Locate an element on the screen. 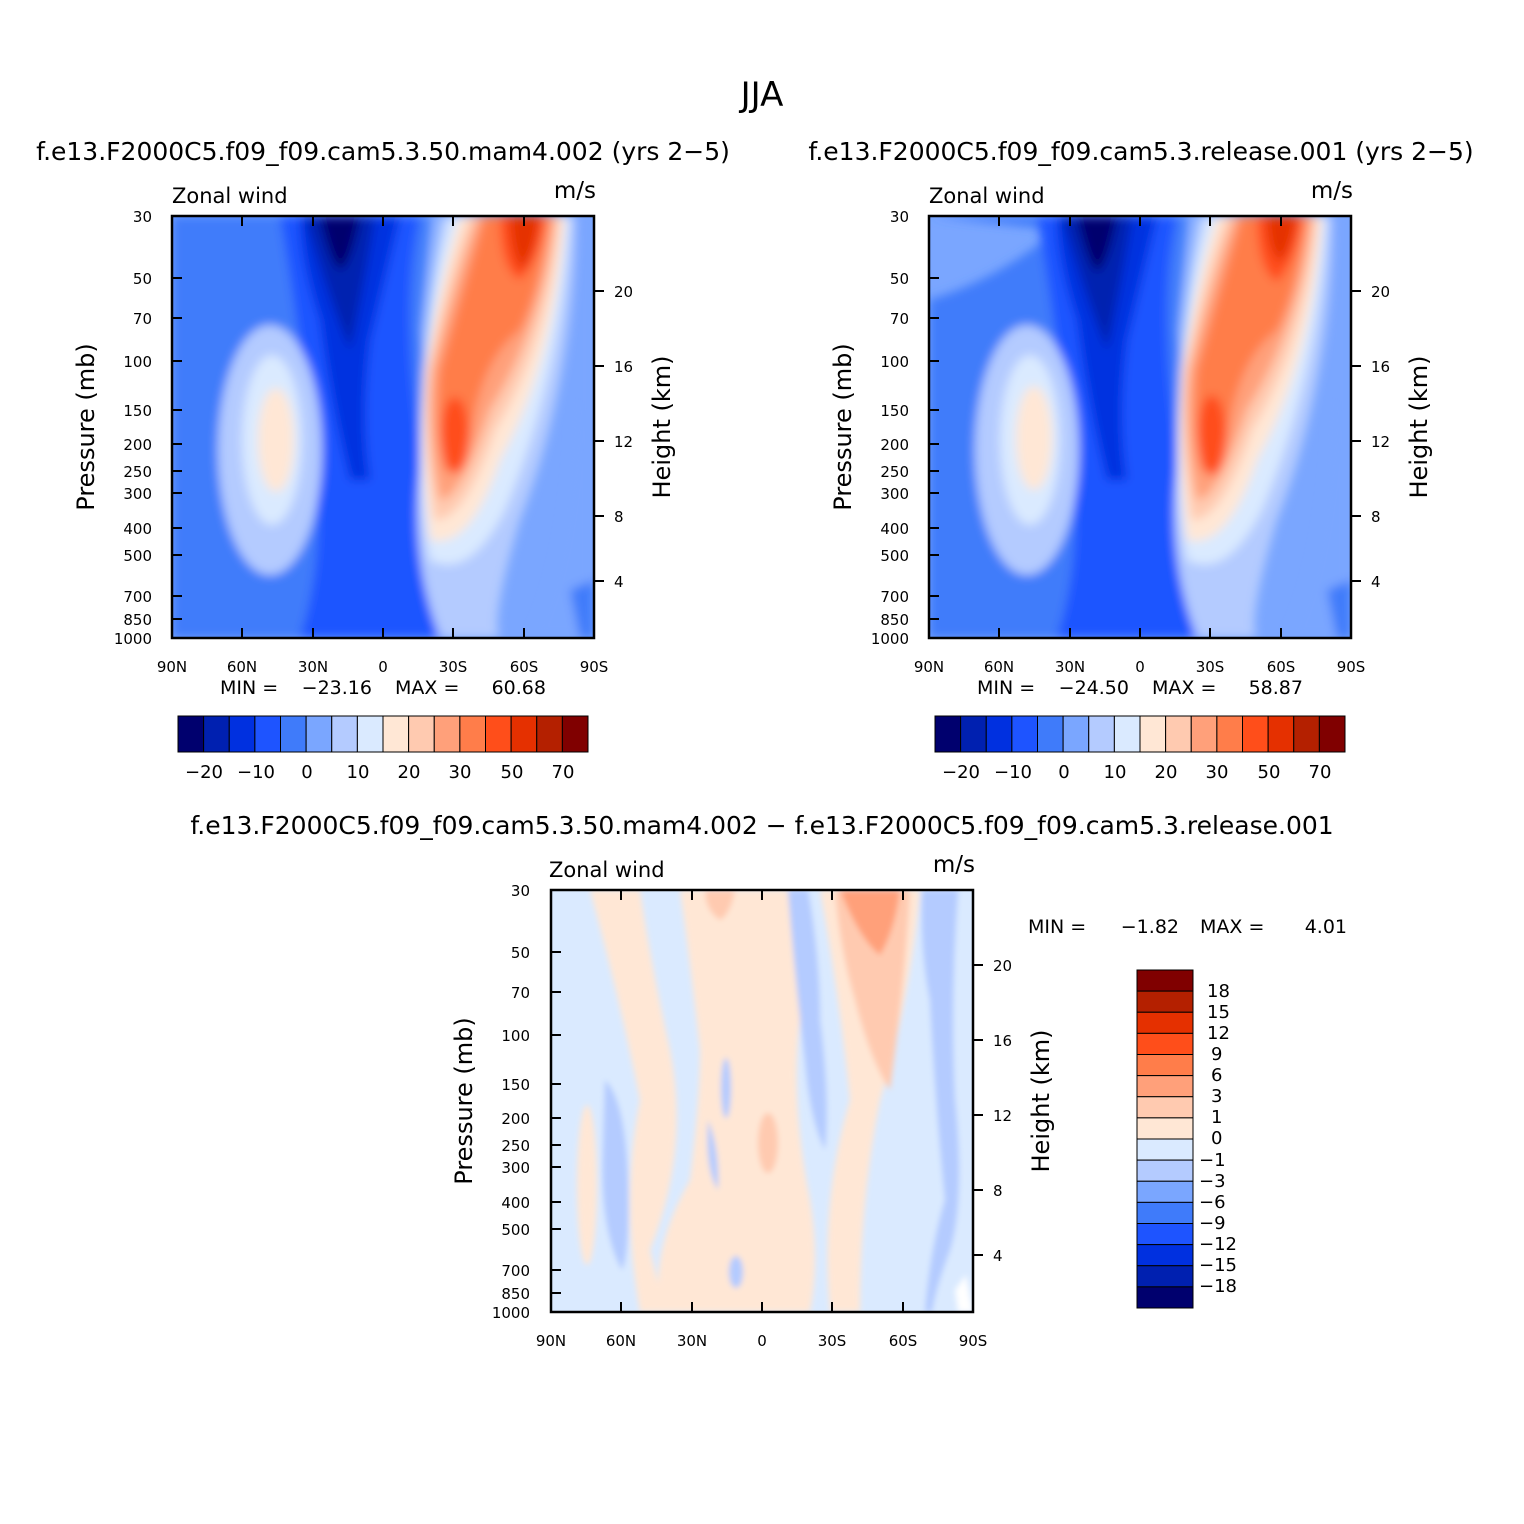  units-label: m/s is located at coordinates (1332, 191).